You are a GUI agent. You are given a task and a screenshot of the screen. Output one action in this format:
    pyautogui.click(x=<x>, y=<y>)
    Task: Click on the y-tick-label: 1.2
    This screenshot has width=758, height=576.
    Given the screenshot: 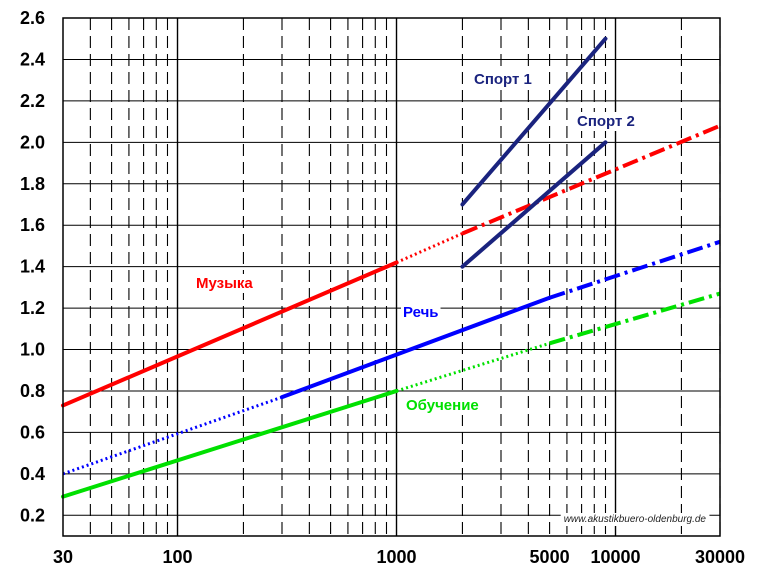 What is the action you would take?
    pyautogui.click(x=32, y=308)
    